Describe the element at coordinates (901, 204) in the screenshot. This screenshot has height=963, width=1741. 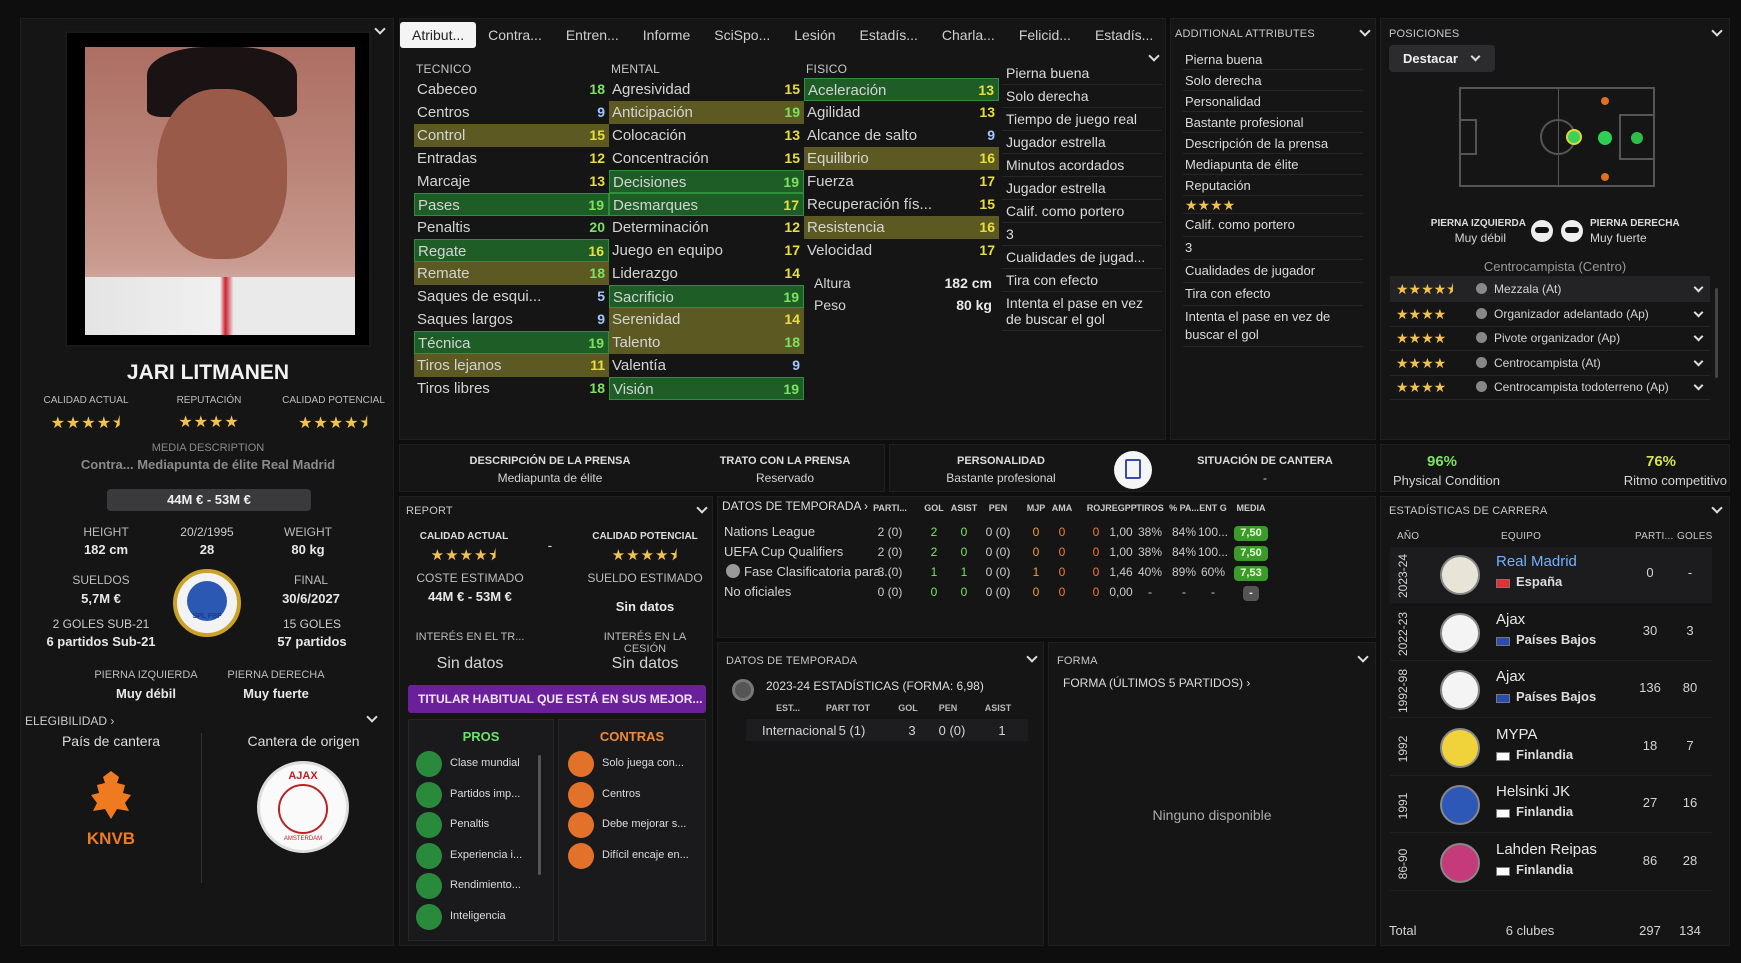
I see `attribute-row: Recuperación fís... 15` at that location.